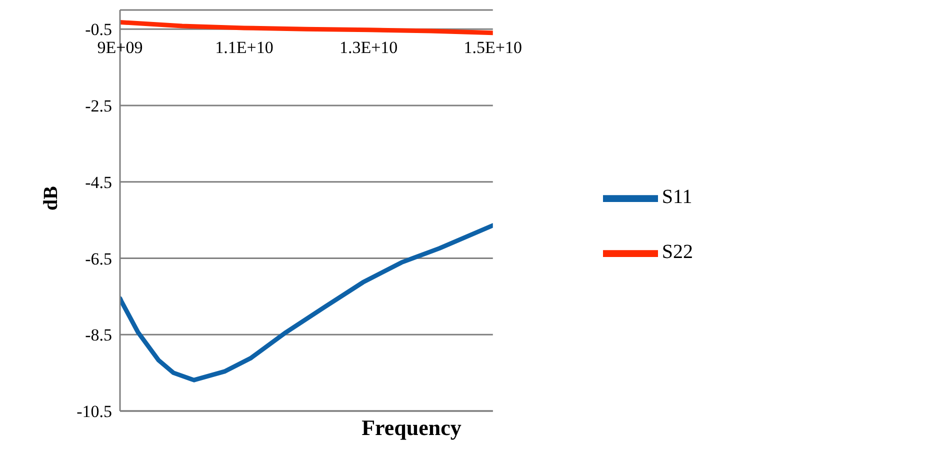 Image resolution: width=925 pixels, height=451 pixels. Describe the element at coordinates (98, 258) in the screenshot. I see `y-tick-label: -6.5` at that location.